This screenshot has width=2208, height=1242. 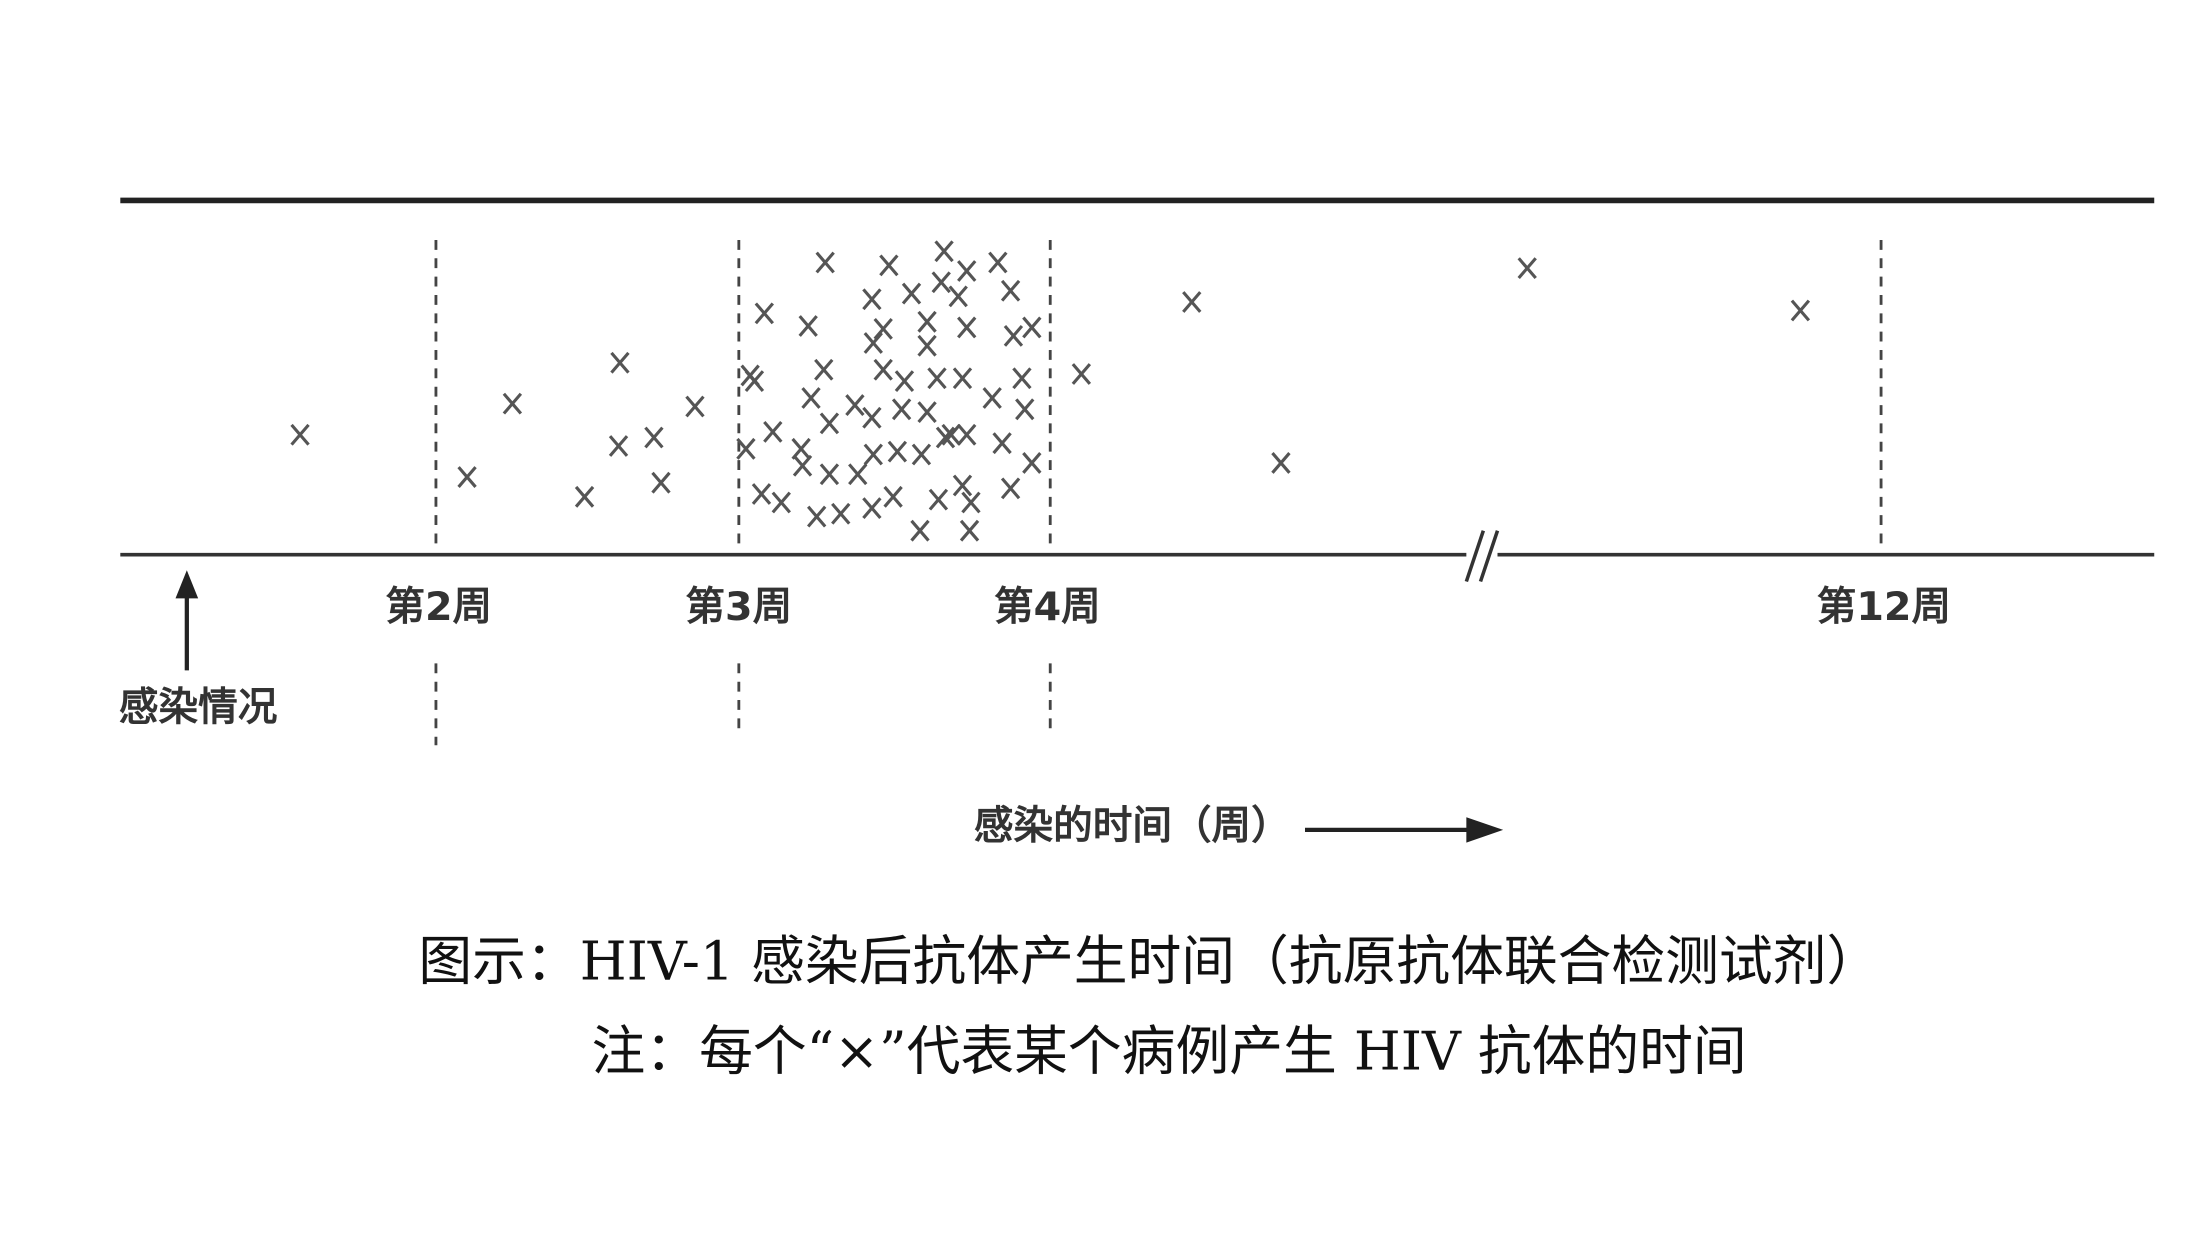 I want to click on week-label: 第12周, so click(x=1884, y=607).